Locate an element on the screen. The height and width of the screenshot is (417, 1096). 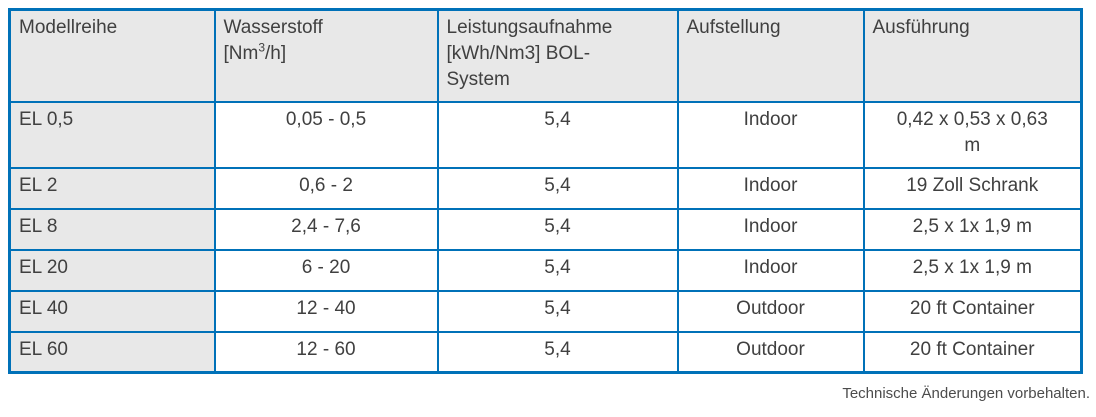
cell-model: EL 2 is located at coordinates (112, 188).